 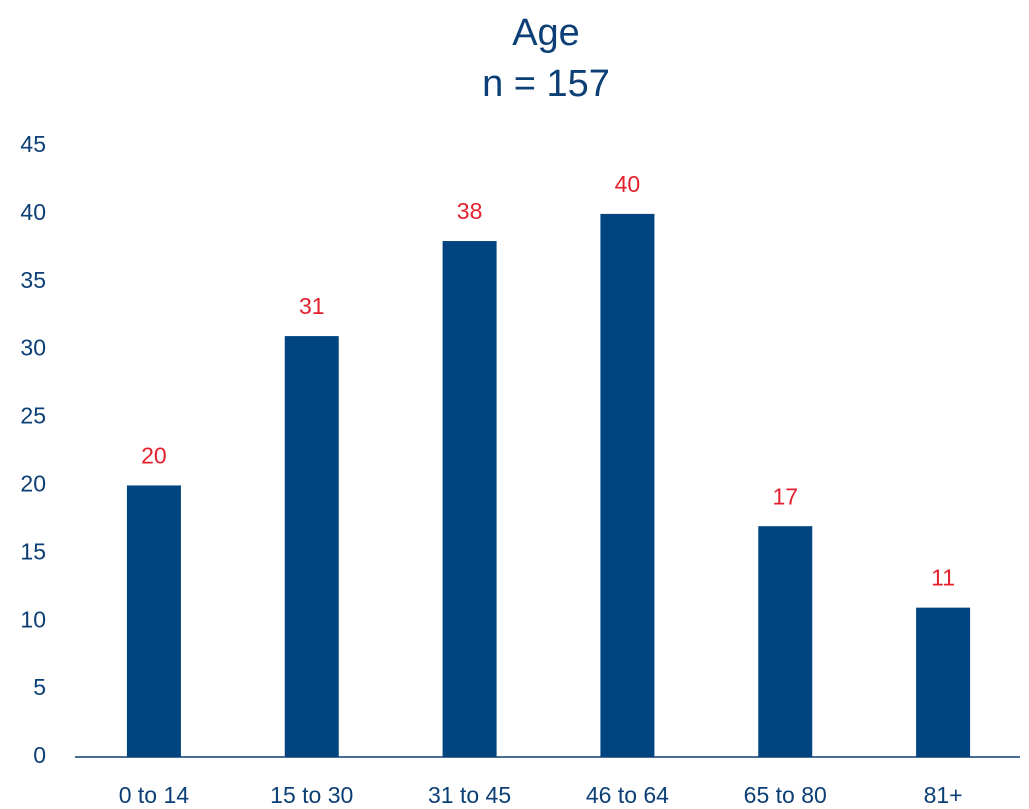 I want to click on data-label: 38, so click(x=470, y=211).